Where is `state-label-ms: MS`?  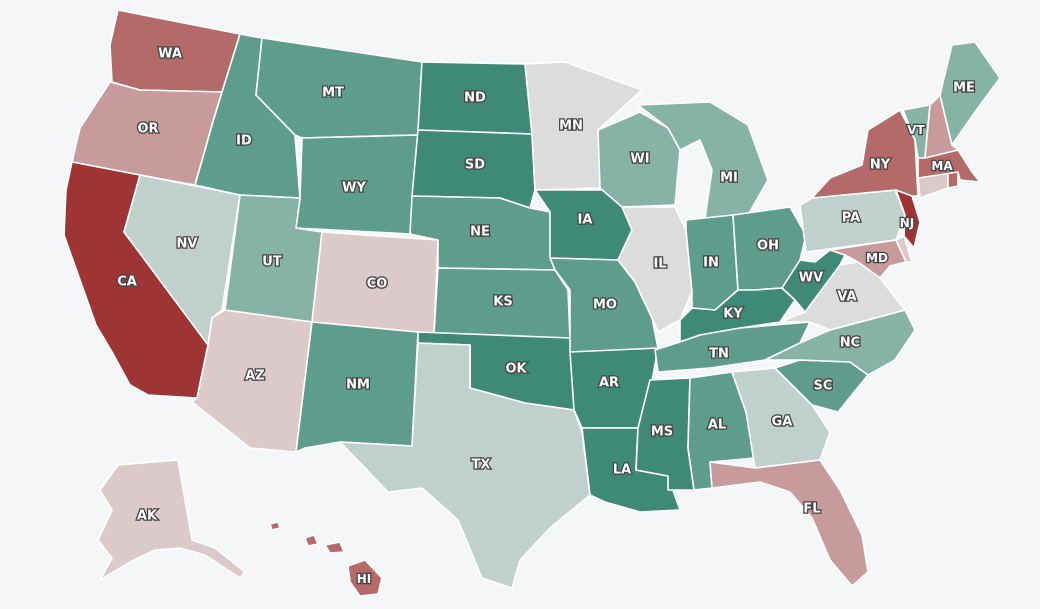 state-label-ms: MS is located at coordinates (662, 432).